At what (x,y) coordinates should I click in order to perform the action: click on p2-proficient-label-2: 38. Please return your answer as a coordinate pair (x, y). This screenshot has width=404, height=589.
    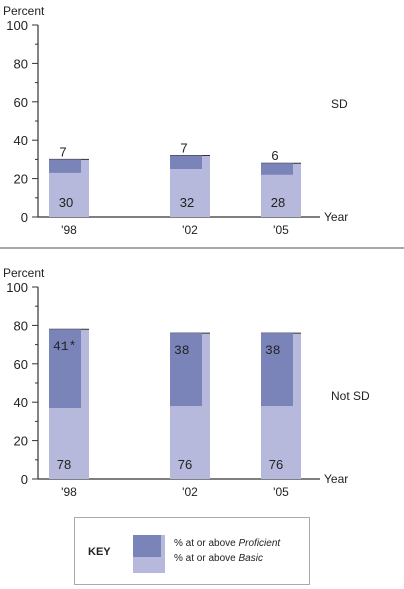
    Looking at the image, I should click on (273, 350).